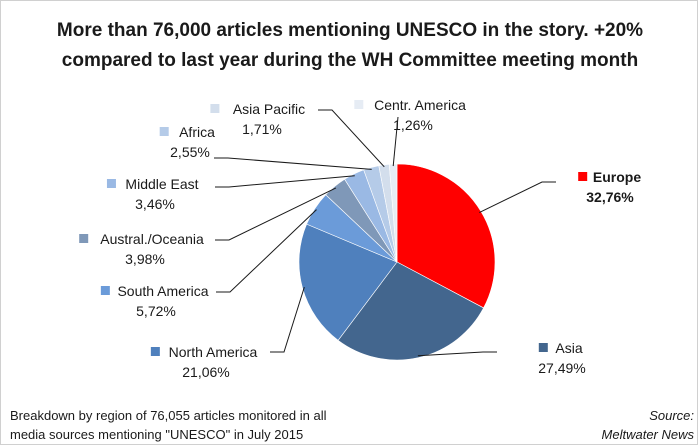 This screenshot has width=700, height=447. I want to click on slice-value-label: 1,71%, so click(262, 129).